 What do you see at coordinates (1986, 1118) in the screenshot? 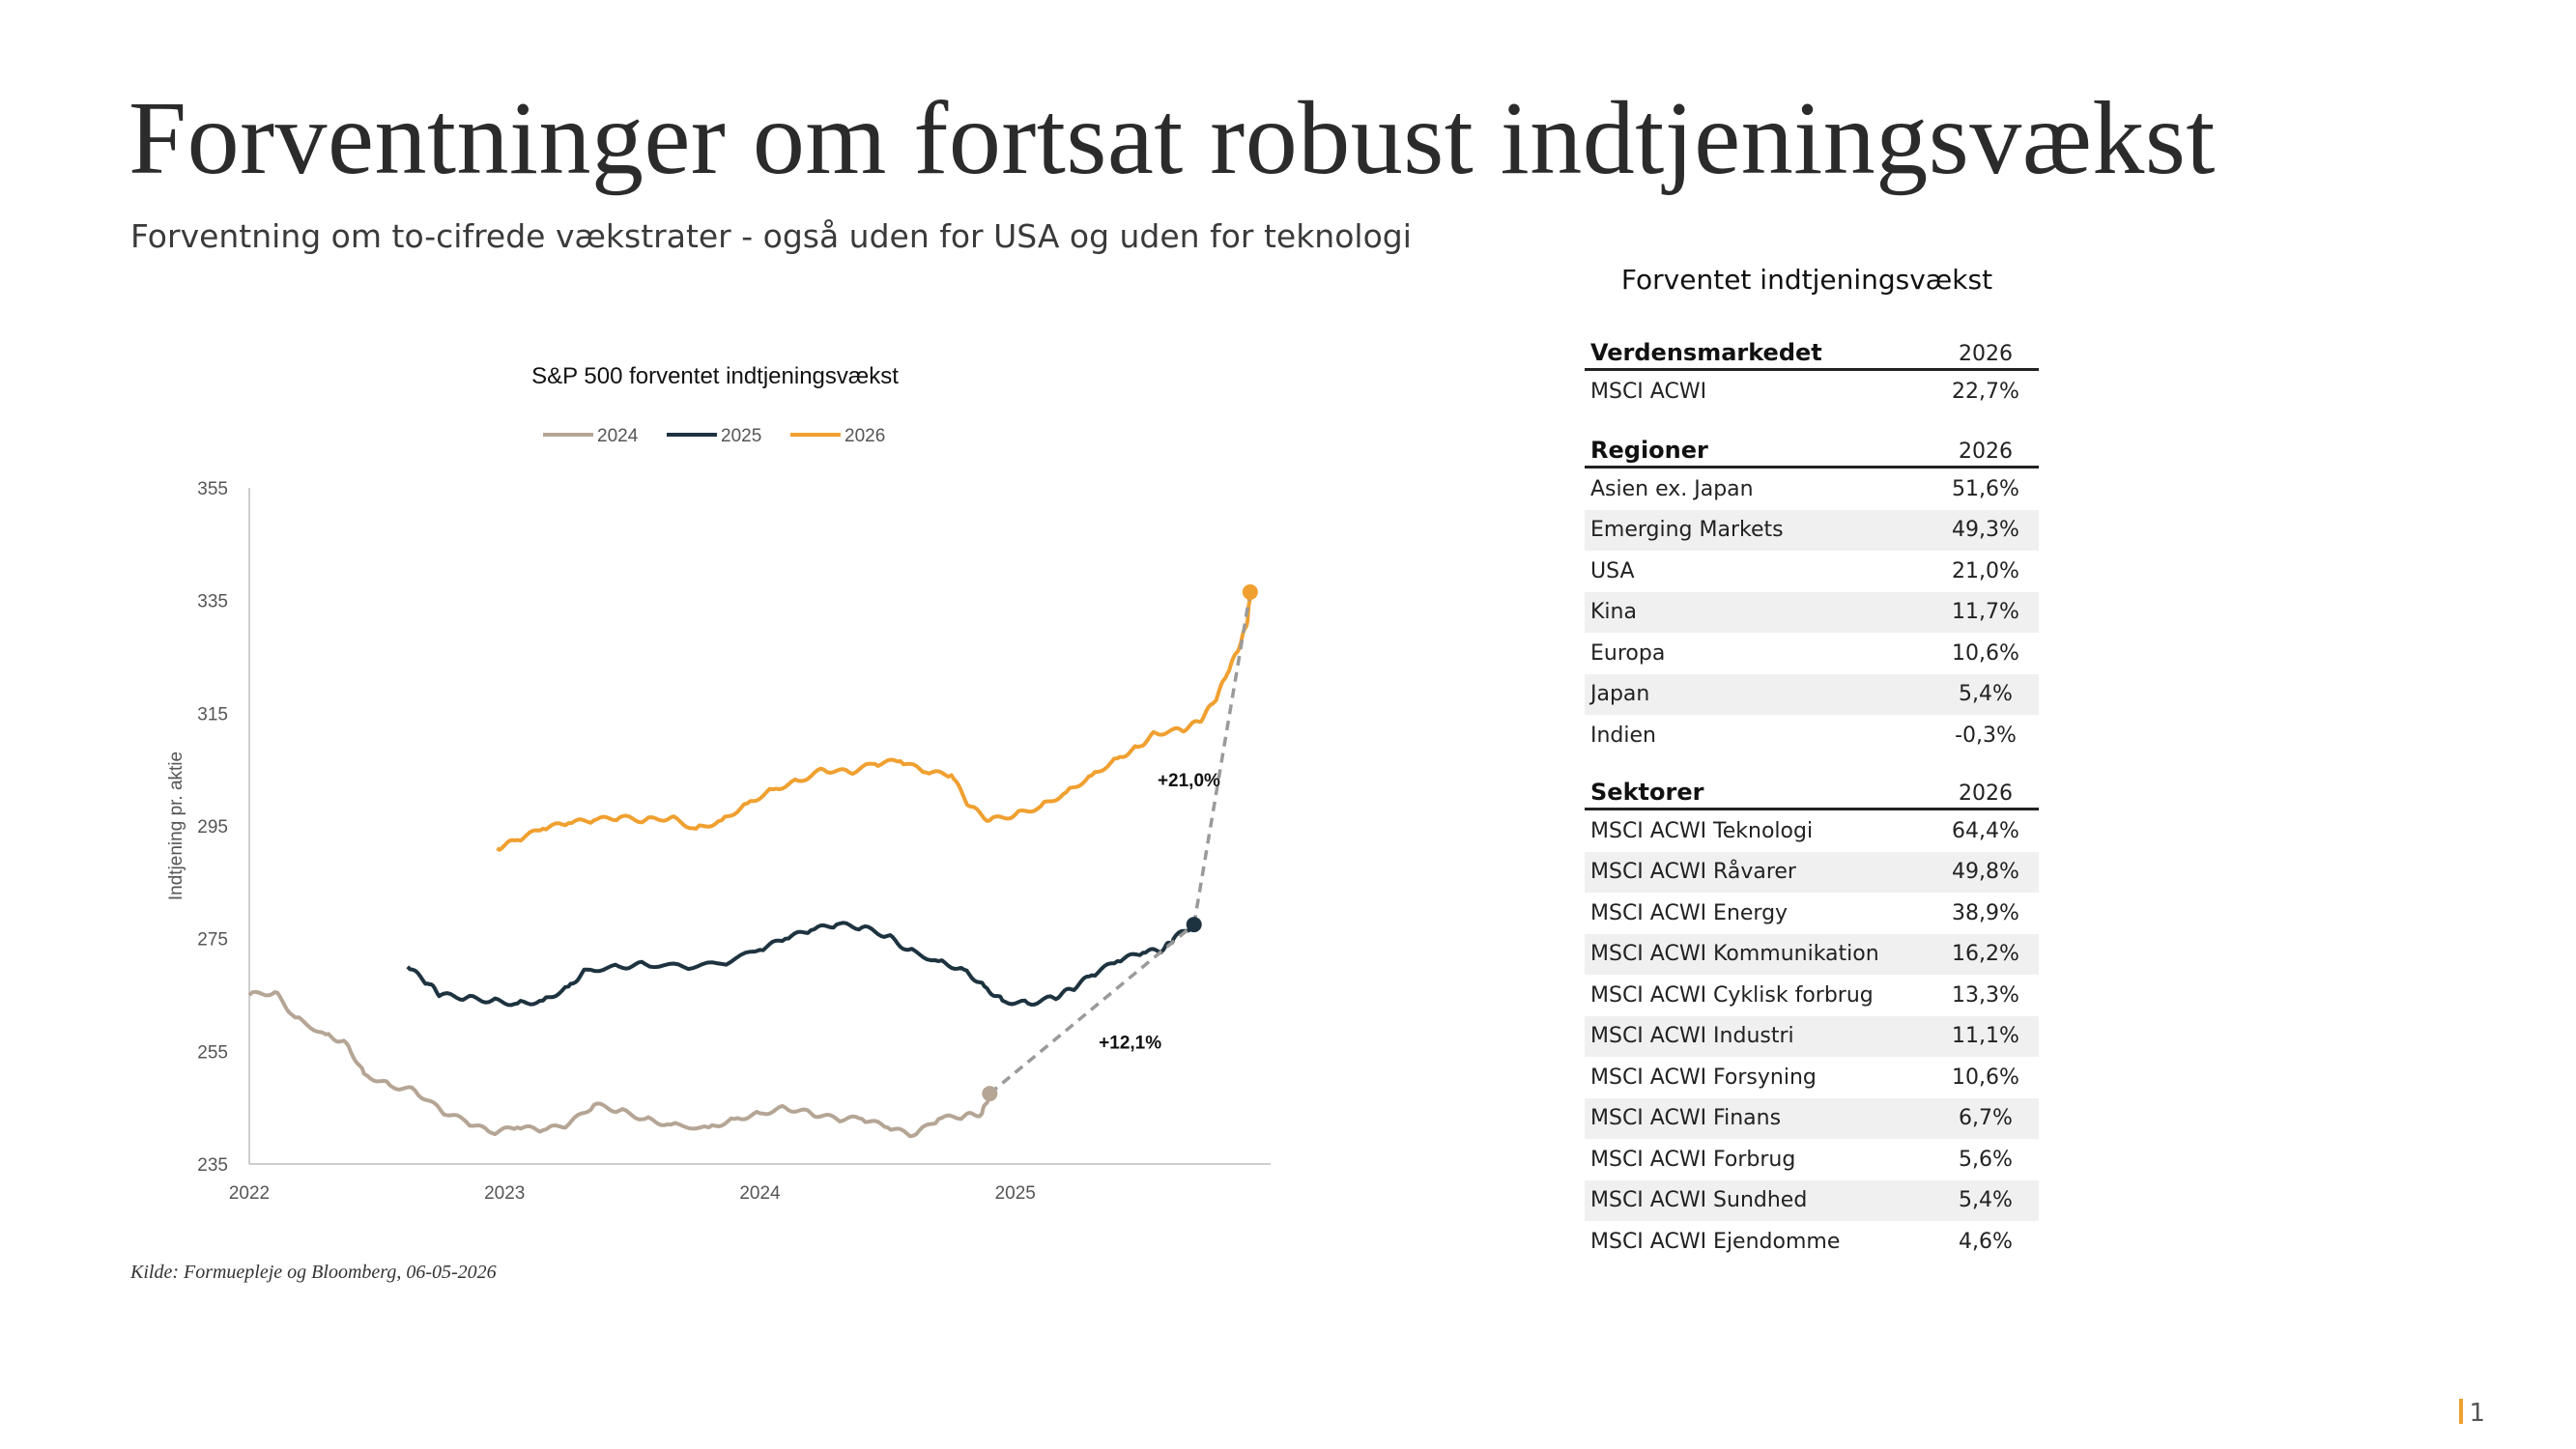
I see `row-value: 6,7%` at bounding box center [1986, 1118].